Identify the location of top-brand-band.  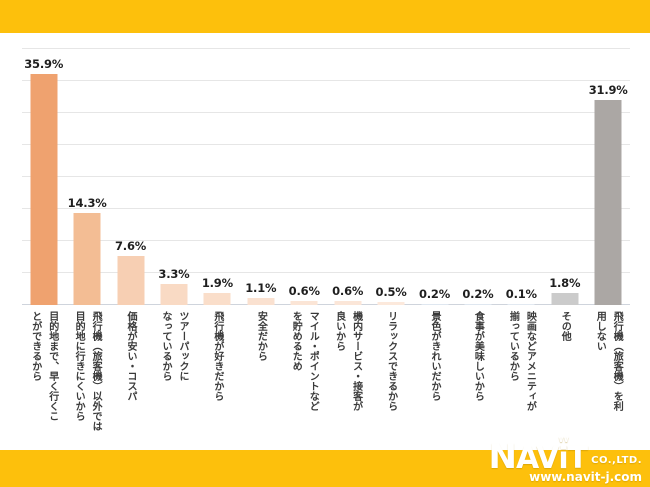
(325, 16).